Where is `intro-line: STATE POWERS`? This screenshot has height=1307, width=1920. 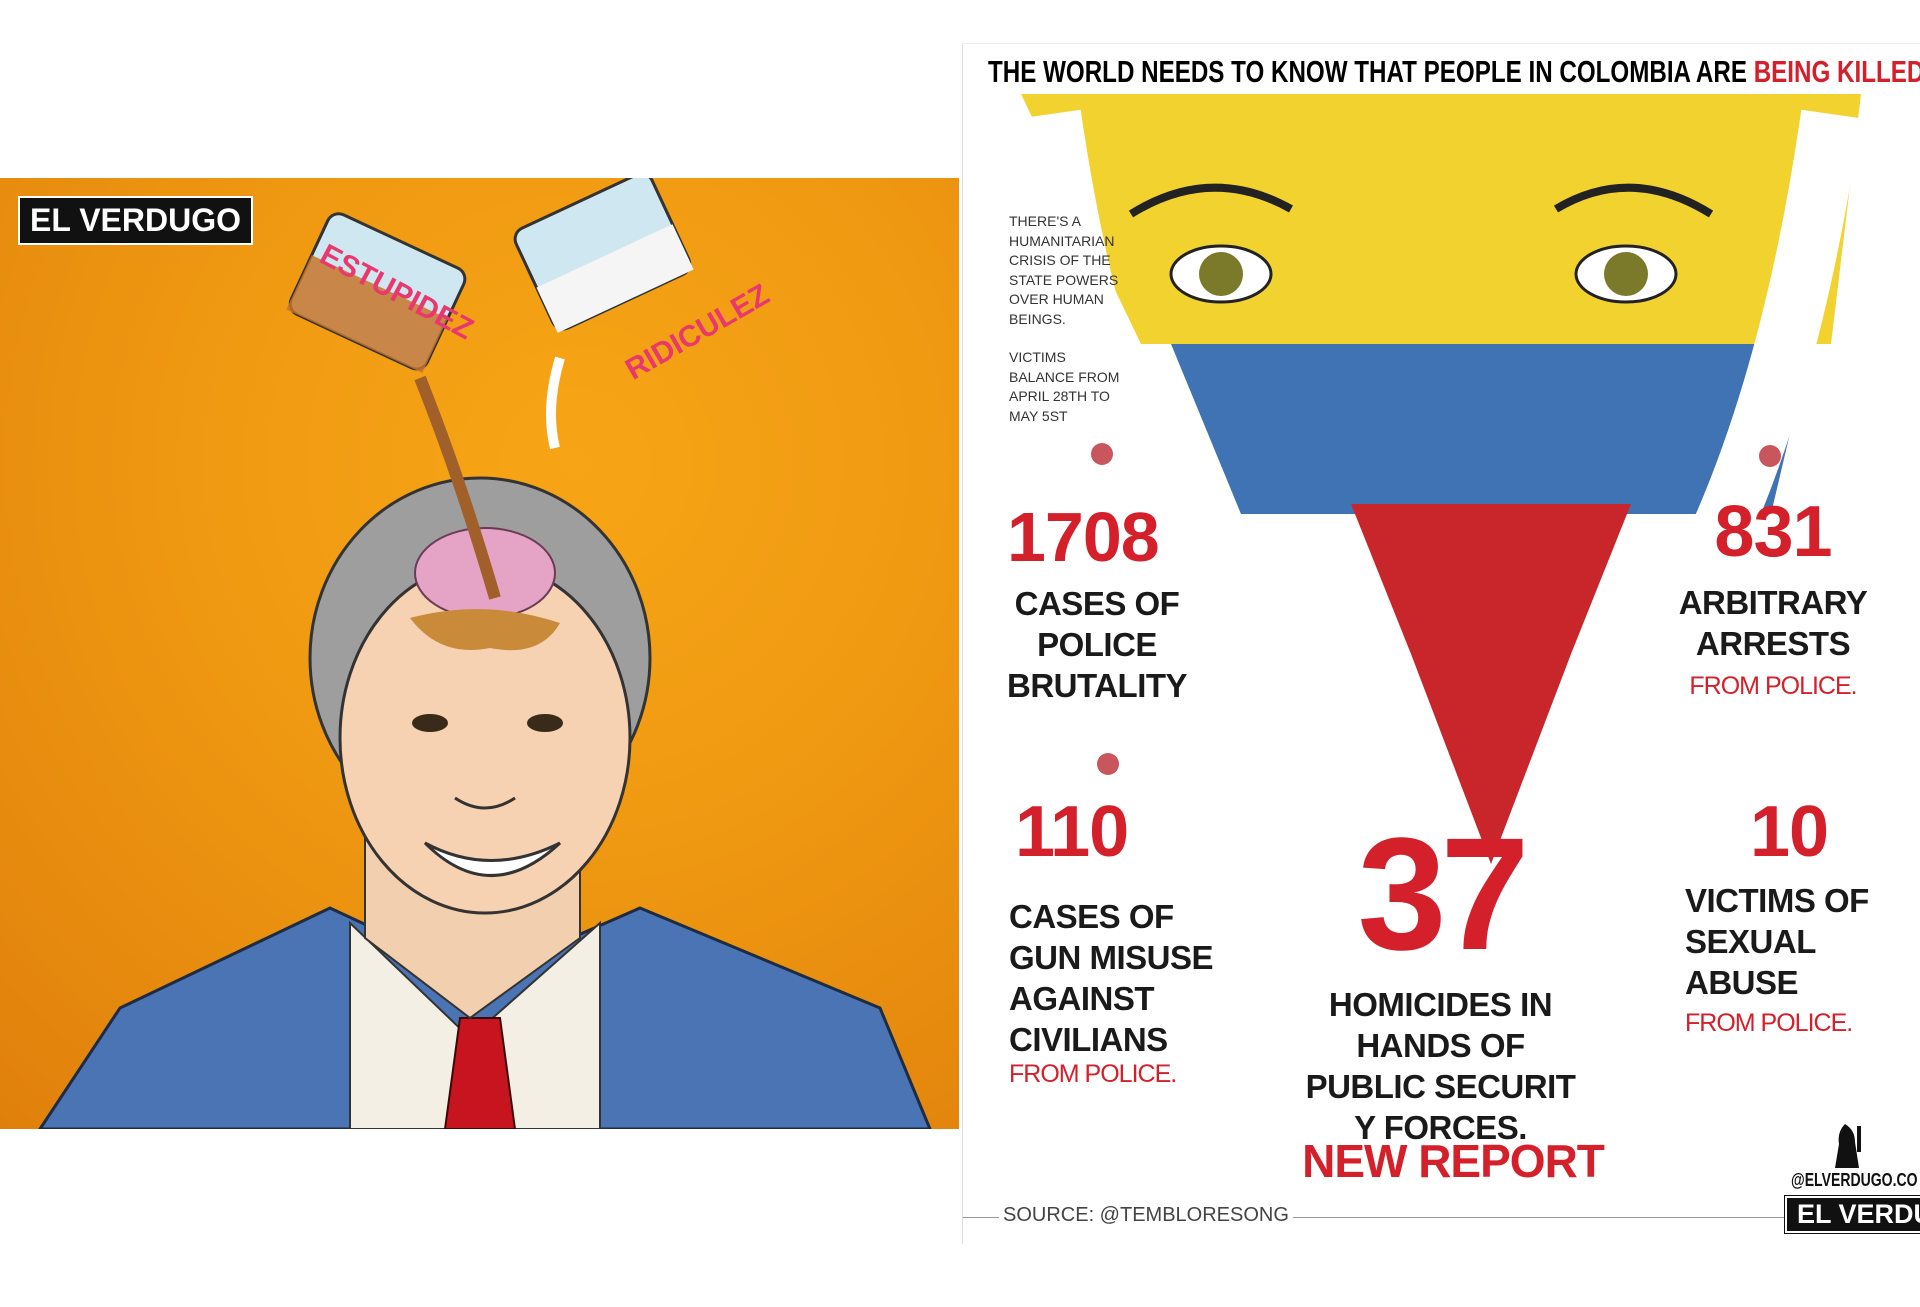
intro-line: STATE POWERS is located at coordinates (1064, 279).